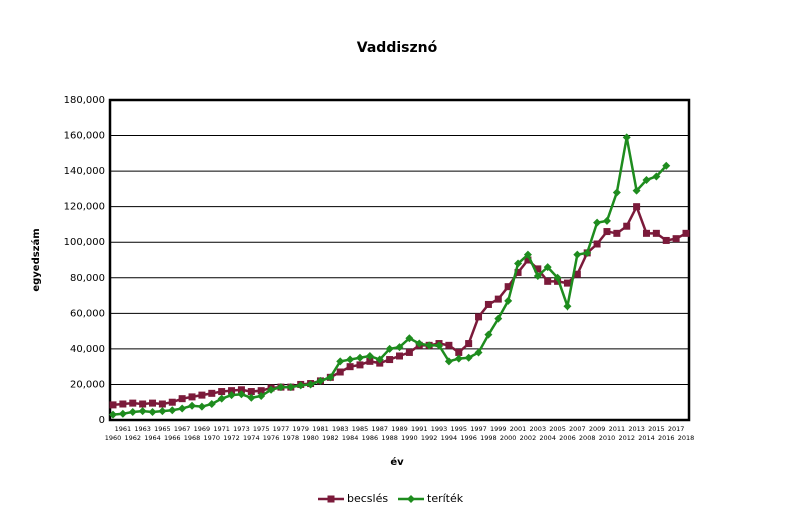 This screenshot has height=524, width=800. I want to click on x-tick-label: 1965, so click(162, 429).